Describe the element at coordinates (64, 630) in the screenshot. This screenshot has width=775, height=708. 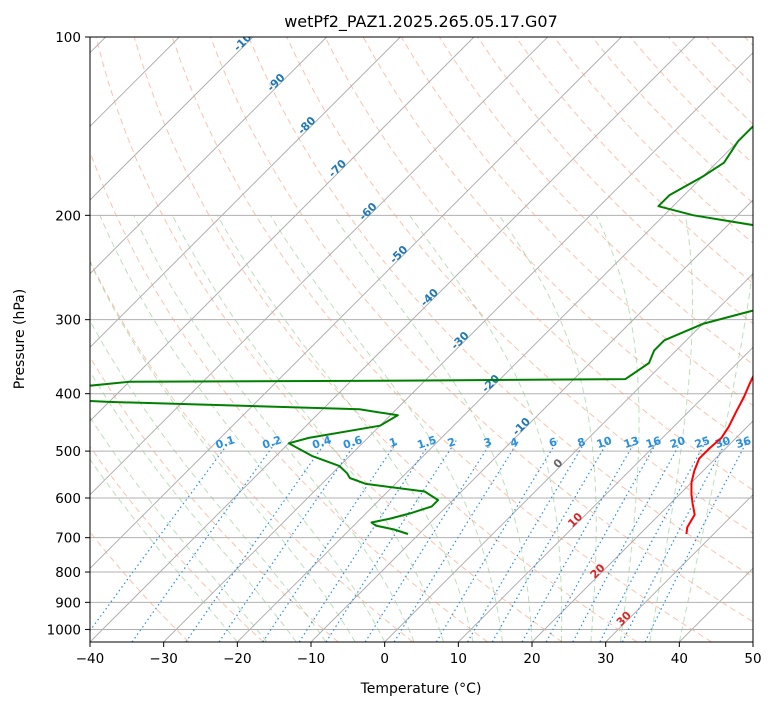
I see `y-tick-label: 1000` at that location.